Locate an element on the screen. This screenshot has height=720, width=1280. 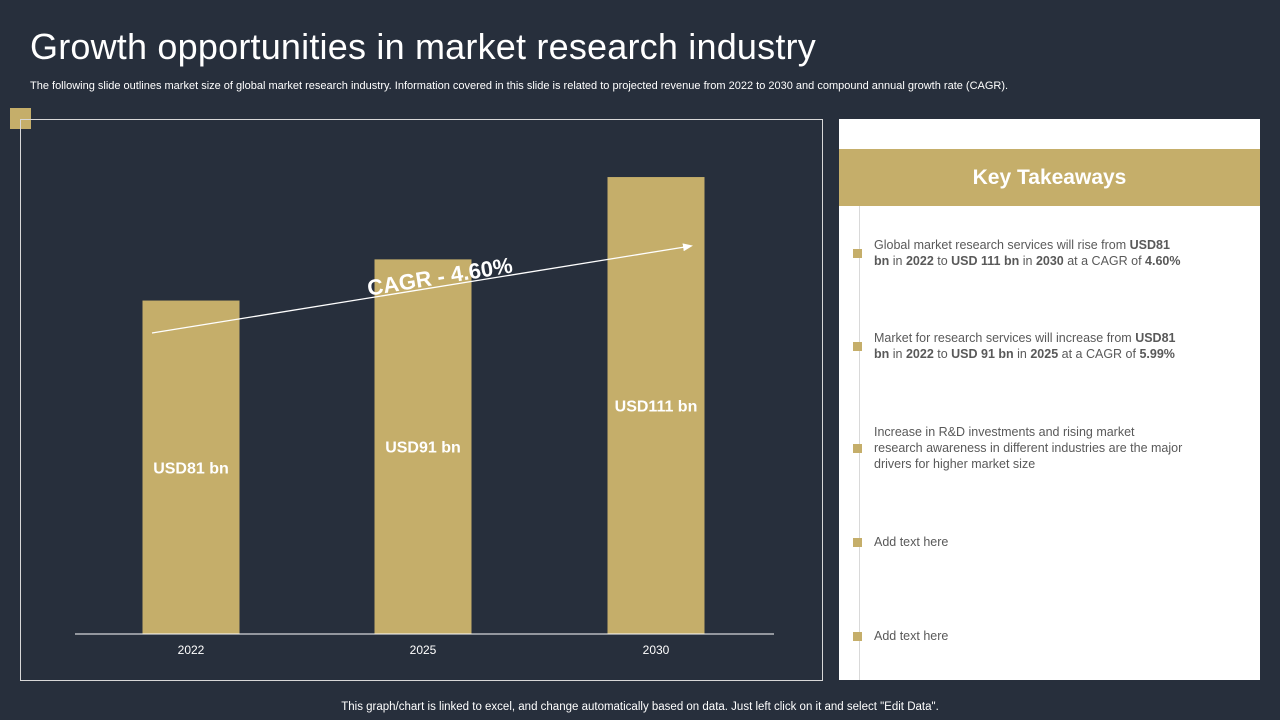
bar-2025 is located at coordinates (423, 446).